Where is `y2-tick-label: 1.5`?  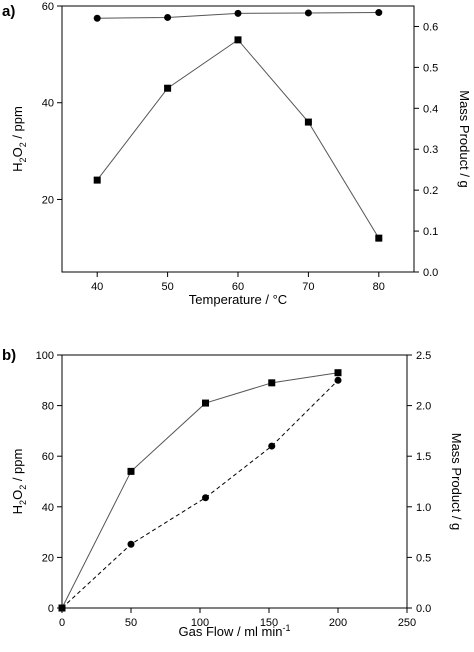 y2-tick-label: 1.5 is located at coordinates (423, 457).